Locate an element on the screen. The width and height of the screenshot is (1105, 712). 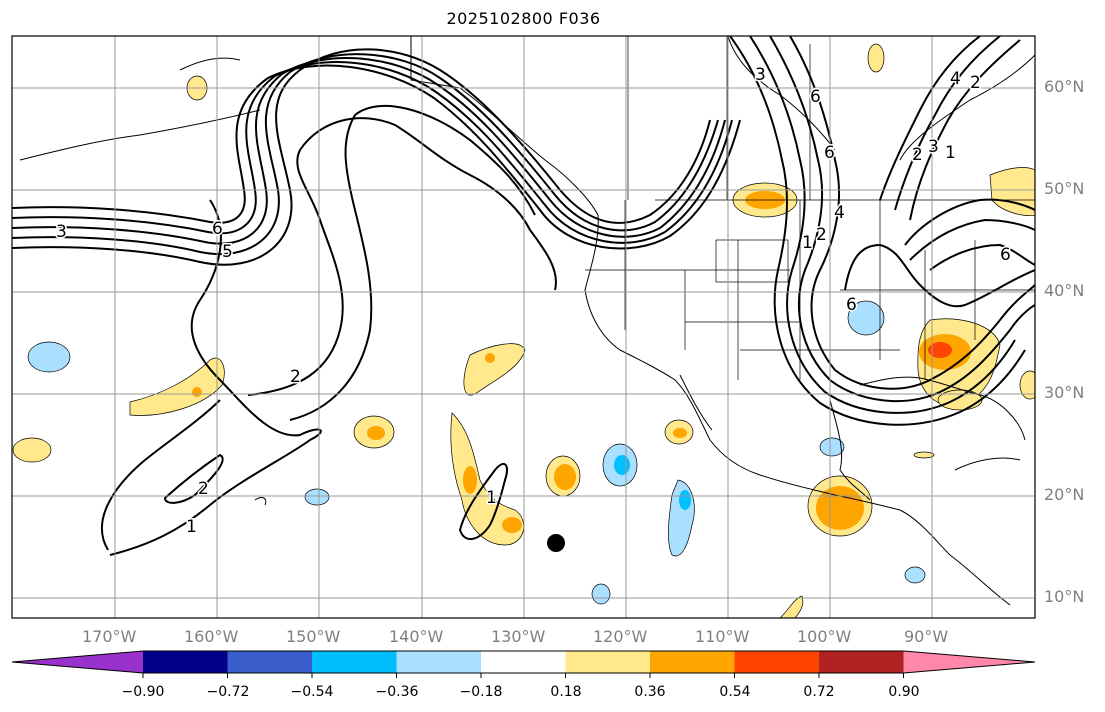
lat-label: 20°N is located at coordinates (1064, 494).